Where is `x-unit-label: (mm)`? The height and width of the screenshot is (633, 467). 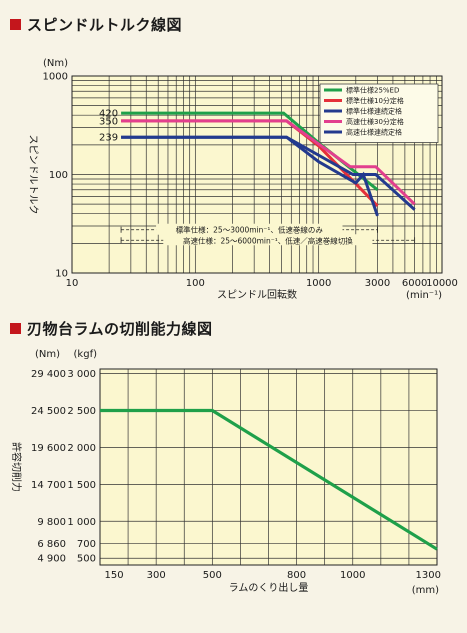 x-unit-label: (mm) is located at coordinates (425, 590).